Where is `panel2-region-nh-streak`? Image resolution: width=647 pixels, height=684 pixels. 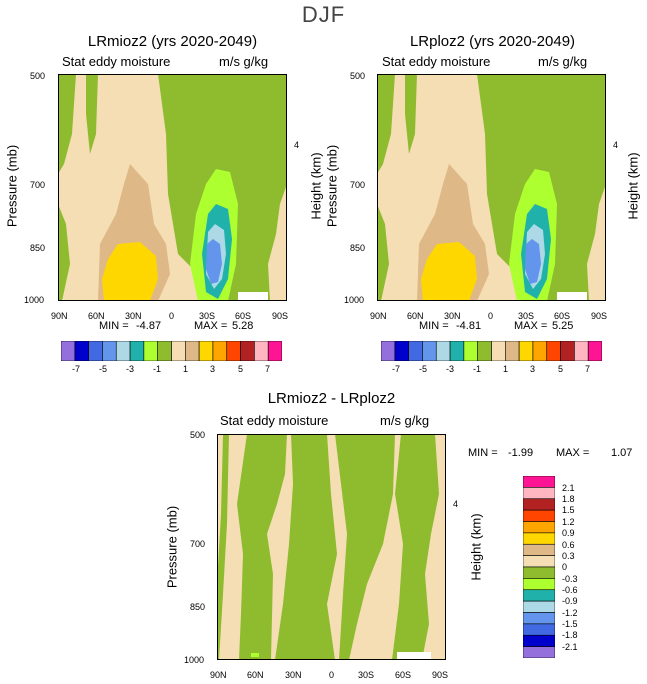
panel2-region-nh-streak is located at coordinates (411, 114).